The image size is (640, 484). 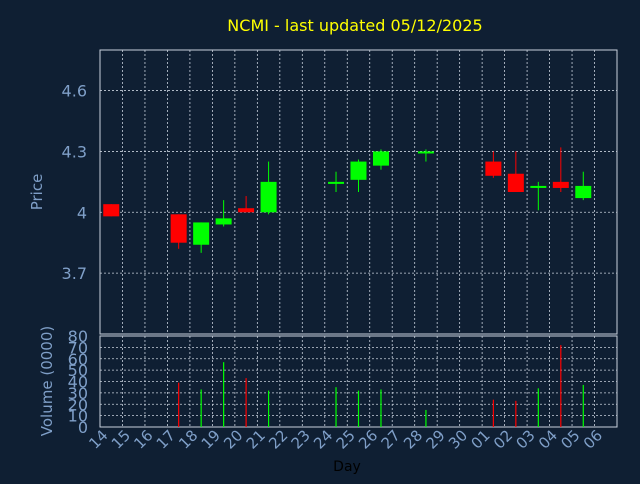 I want to click on x-tick-label: 06, so click(x=593, y=439).